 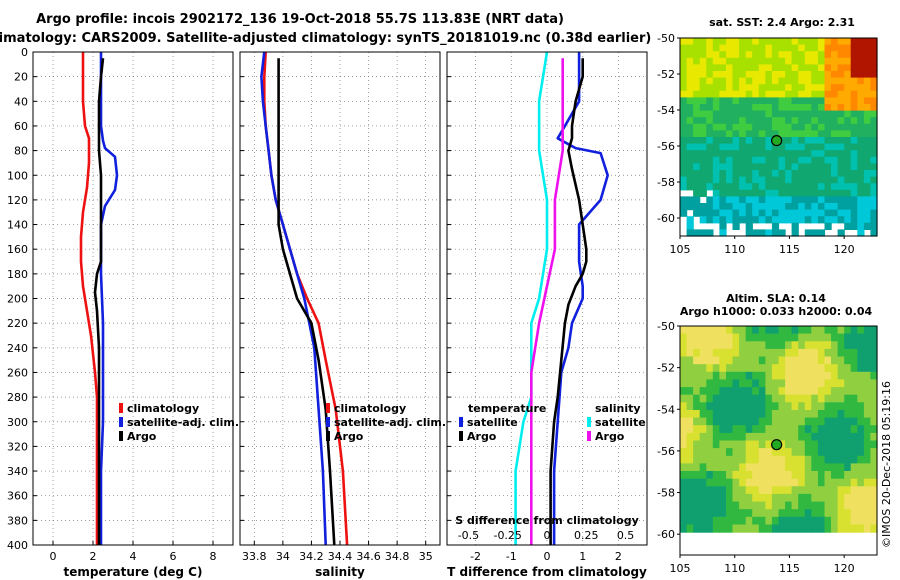 What do you see at coordinates (21, 151) in the screenshot?
I see `y-tick-label: 80` at bounding box center [21, 151].